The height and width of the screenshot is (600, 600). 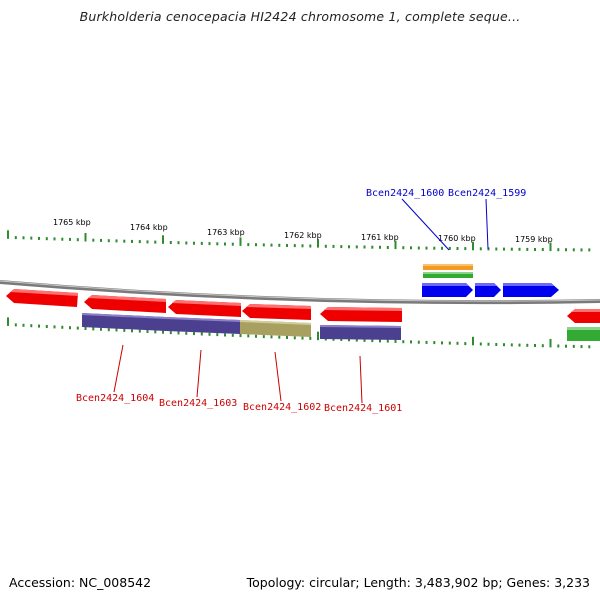 I want to click on gene-red-edge, so click(x=583, y=316).